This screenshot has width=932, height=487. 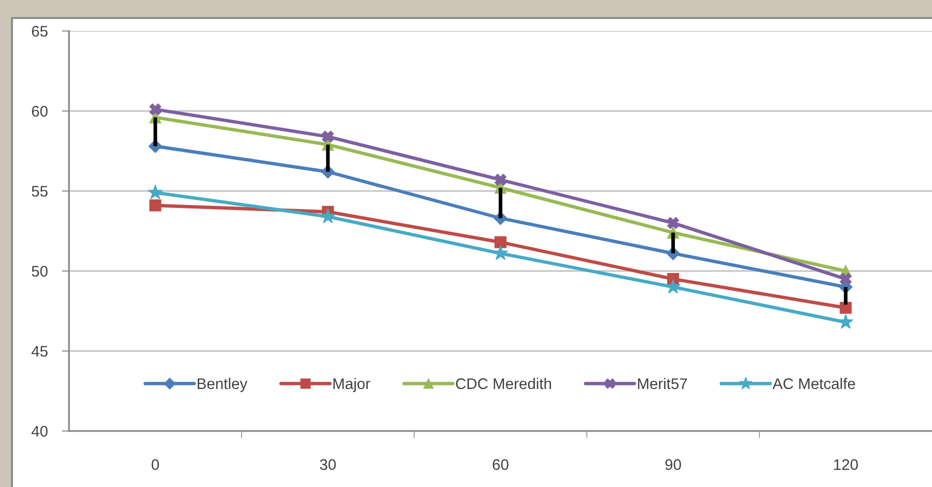 I want to click on legend-label: CDC Meredith, so click(x=503, y=384).